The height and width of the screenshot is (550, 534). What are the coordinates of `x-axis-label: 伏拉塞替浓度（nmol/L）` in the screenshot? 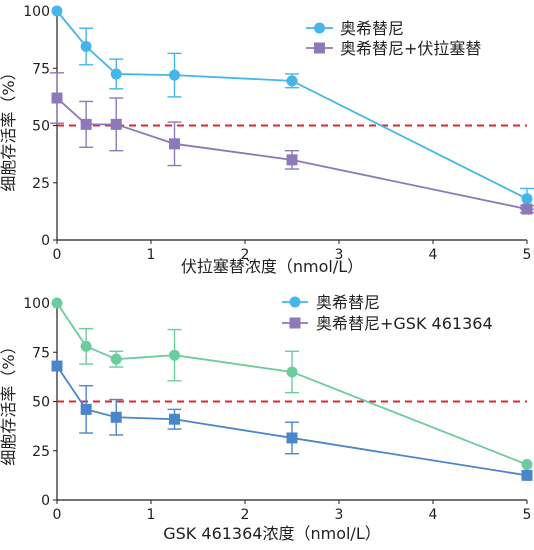 It's located at (272, 266).